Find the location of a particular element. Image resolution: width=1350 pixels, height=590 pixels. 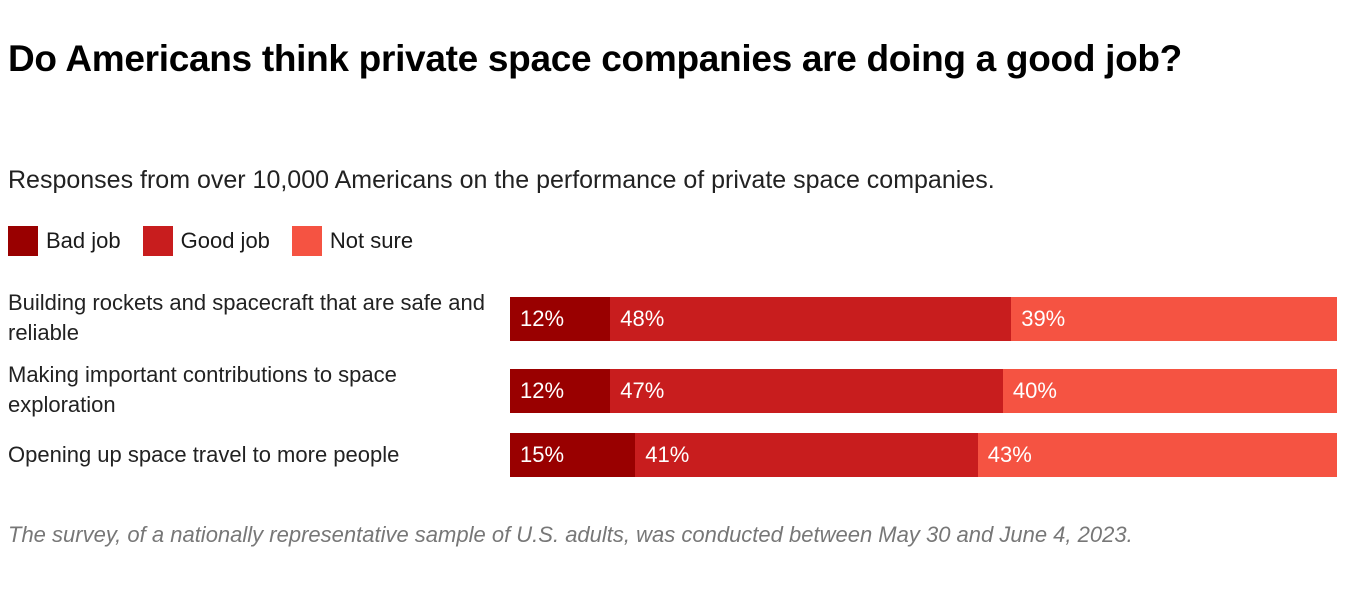

data-label: 39% is located at coordinates (1043, 318).